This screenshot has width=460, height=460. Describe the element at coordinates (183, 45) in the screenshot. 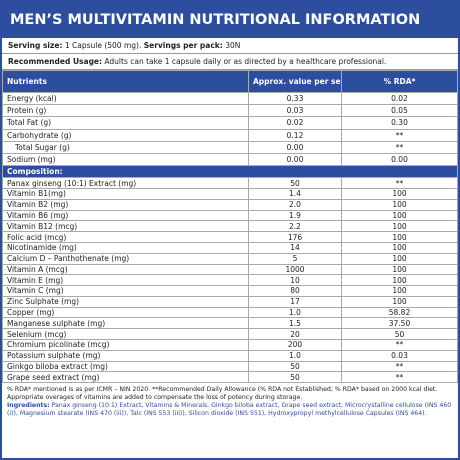

I see `serving-label: Servings per pack:` at that location.